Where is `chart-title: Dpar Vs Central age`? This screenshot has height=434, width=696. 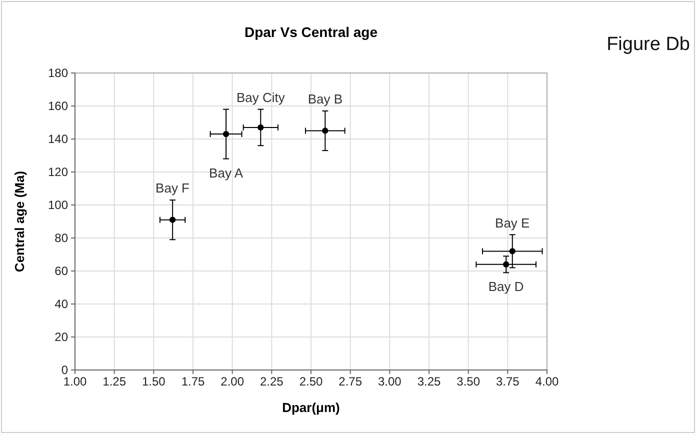
chart-title: Dpar Vs Central age is located at coordinates (311, 32).